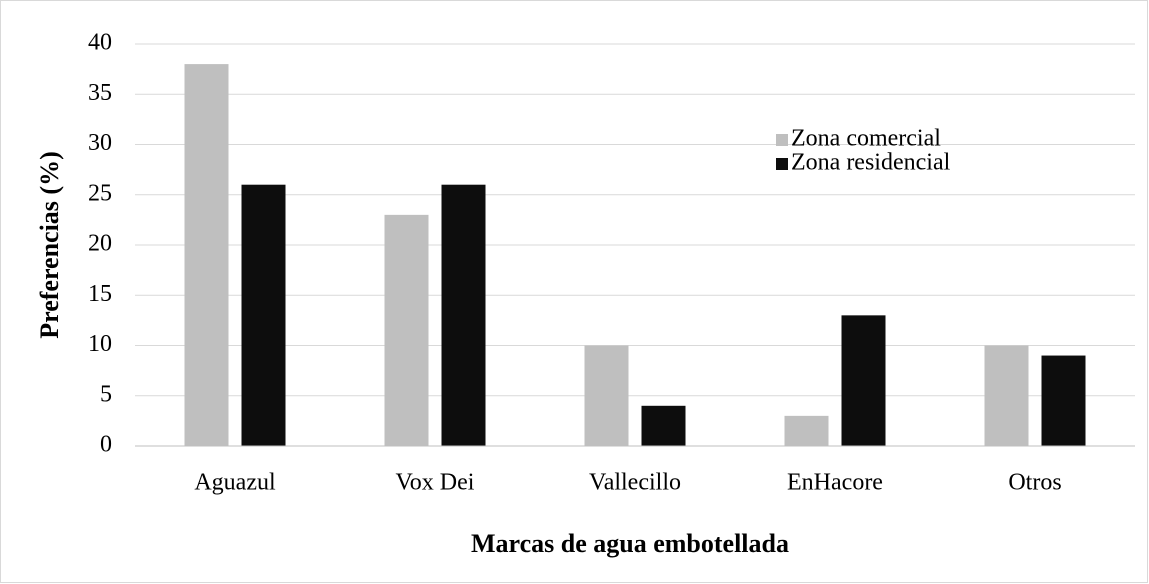 The width and height of the screenshot is (1149, 584). What do you see at coordinates (106, 394) in the screenshot?
I see `y-tick-label: 5` at bounding box center [106, 394].